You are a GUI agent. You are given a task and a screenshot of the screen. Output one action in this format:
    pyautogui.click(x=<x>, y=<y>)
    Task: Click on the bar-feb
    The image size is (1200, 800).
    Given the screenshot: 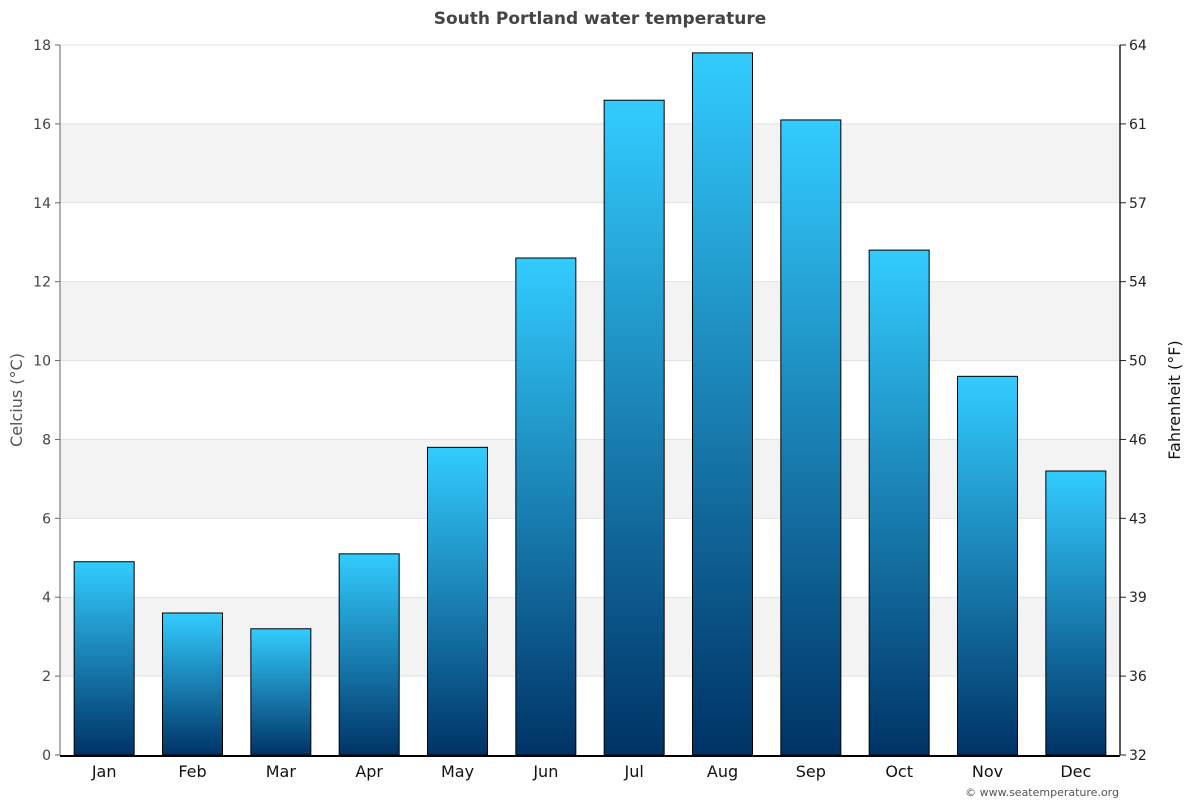 What is the action you would take?
    pyautogui.click(x=192, y=684)
    